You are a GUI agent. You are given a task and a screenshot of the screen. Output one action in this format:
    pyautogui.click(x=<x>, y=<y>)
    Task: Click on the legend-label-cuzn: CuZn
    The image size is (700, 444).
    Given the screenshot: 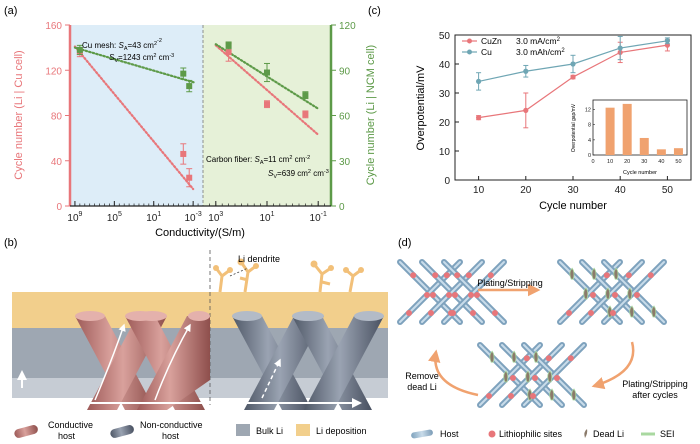 What is the action you would take?
    pyautogui.click(x=491, y=41)
    